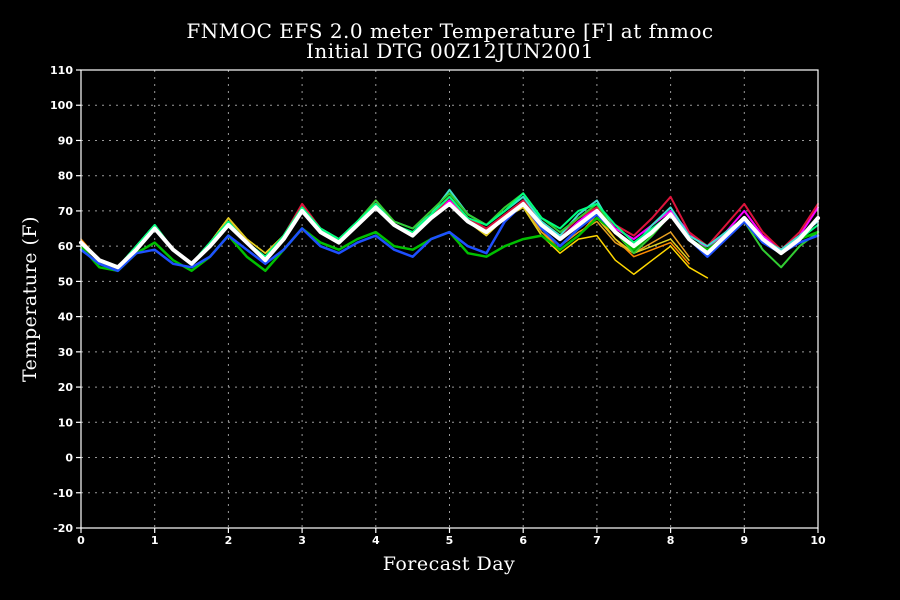 The height and width of the screenshot is (600, 900). I want to click on x-tick-label: 2, so click(229, 540).